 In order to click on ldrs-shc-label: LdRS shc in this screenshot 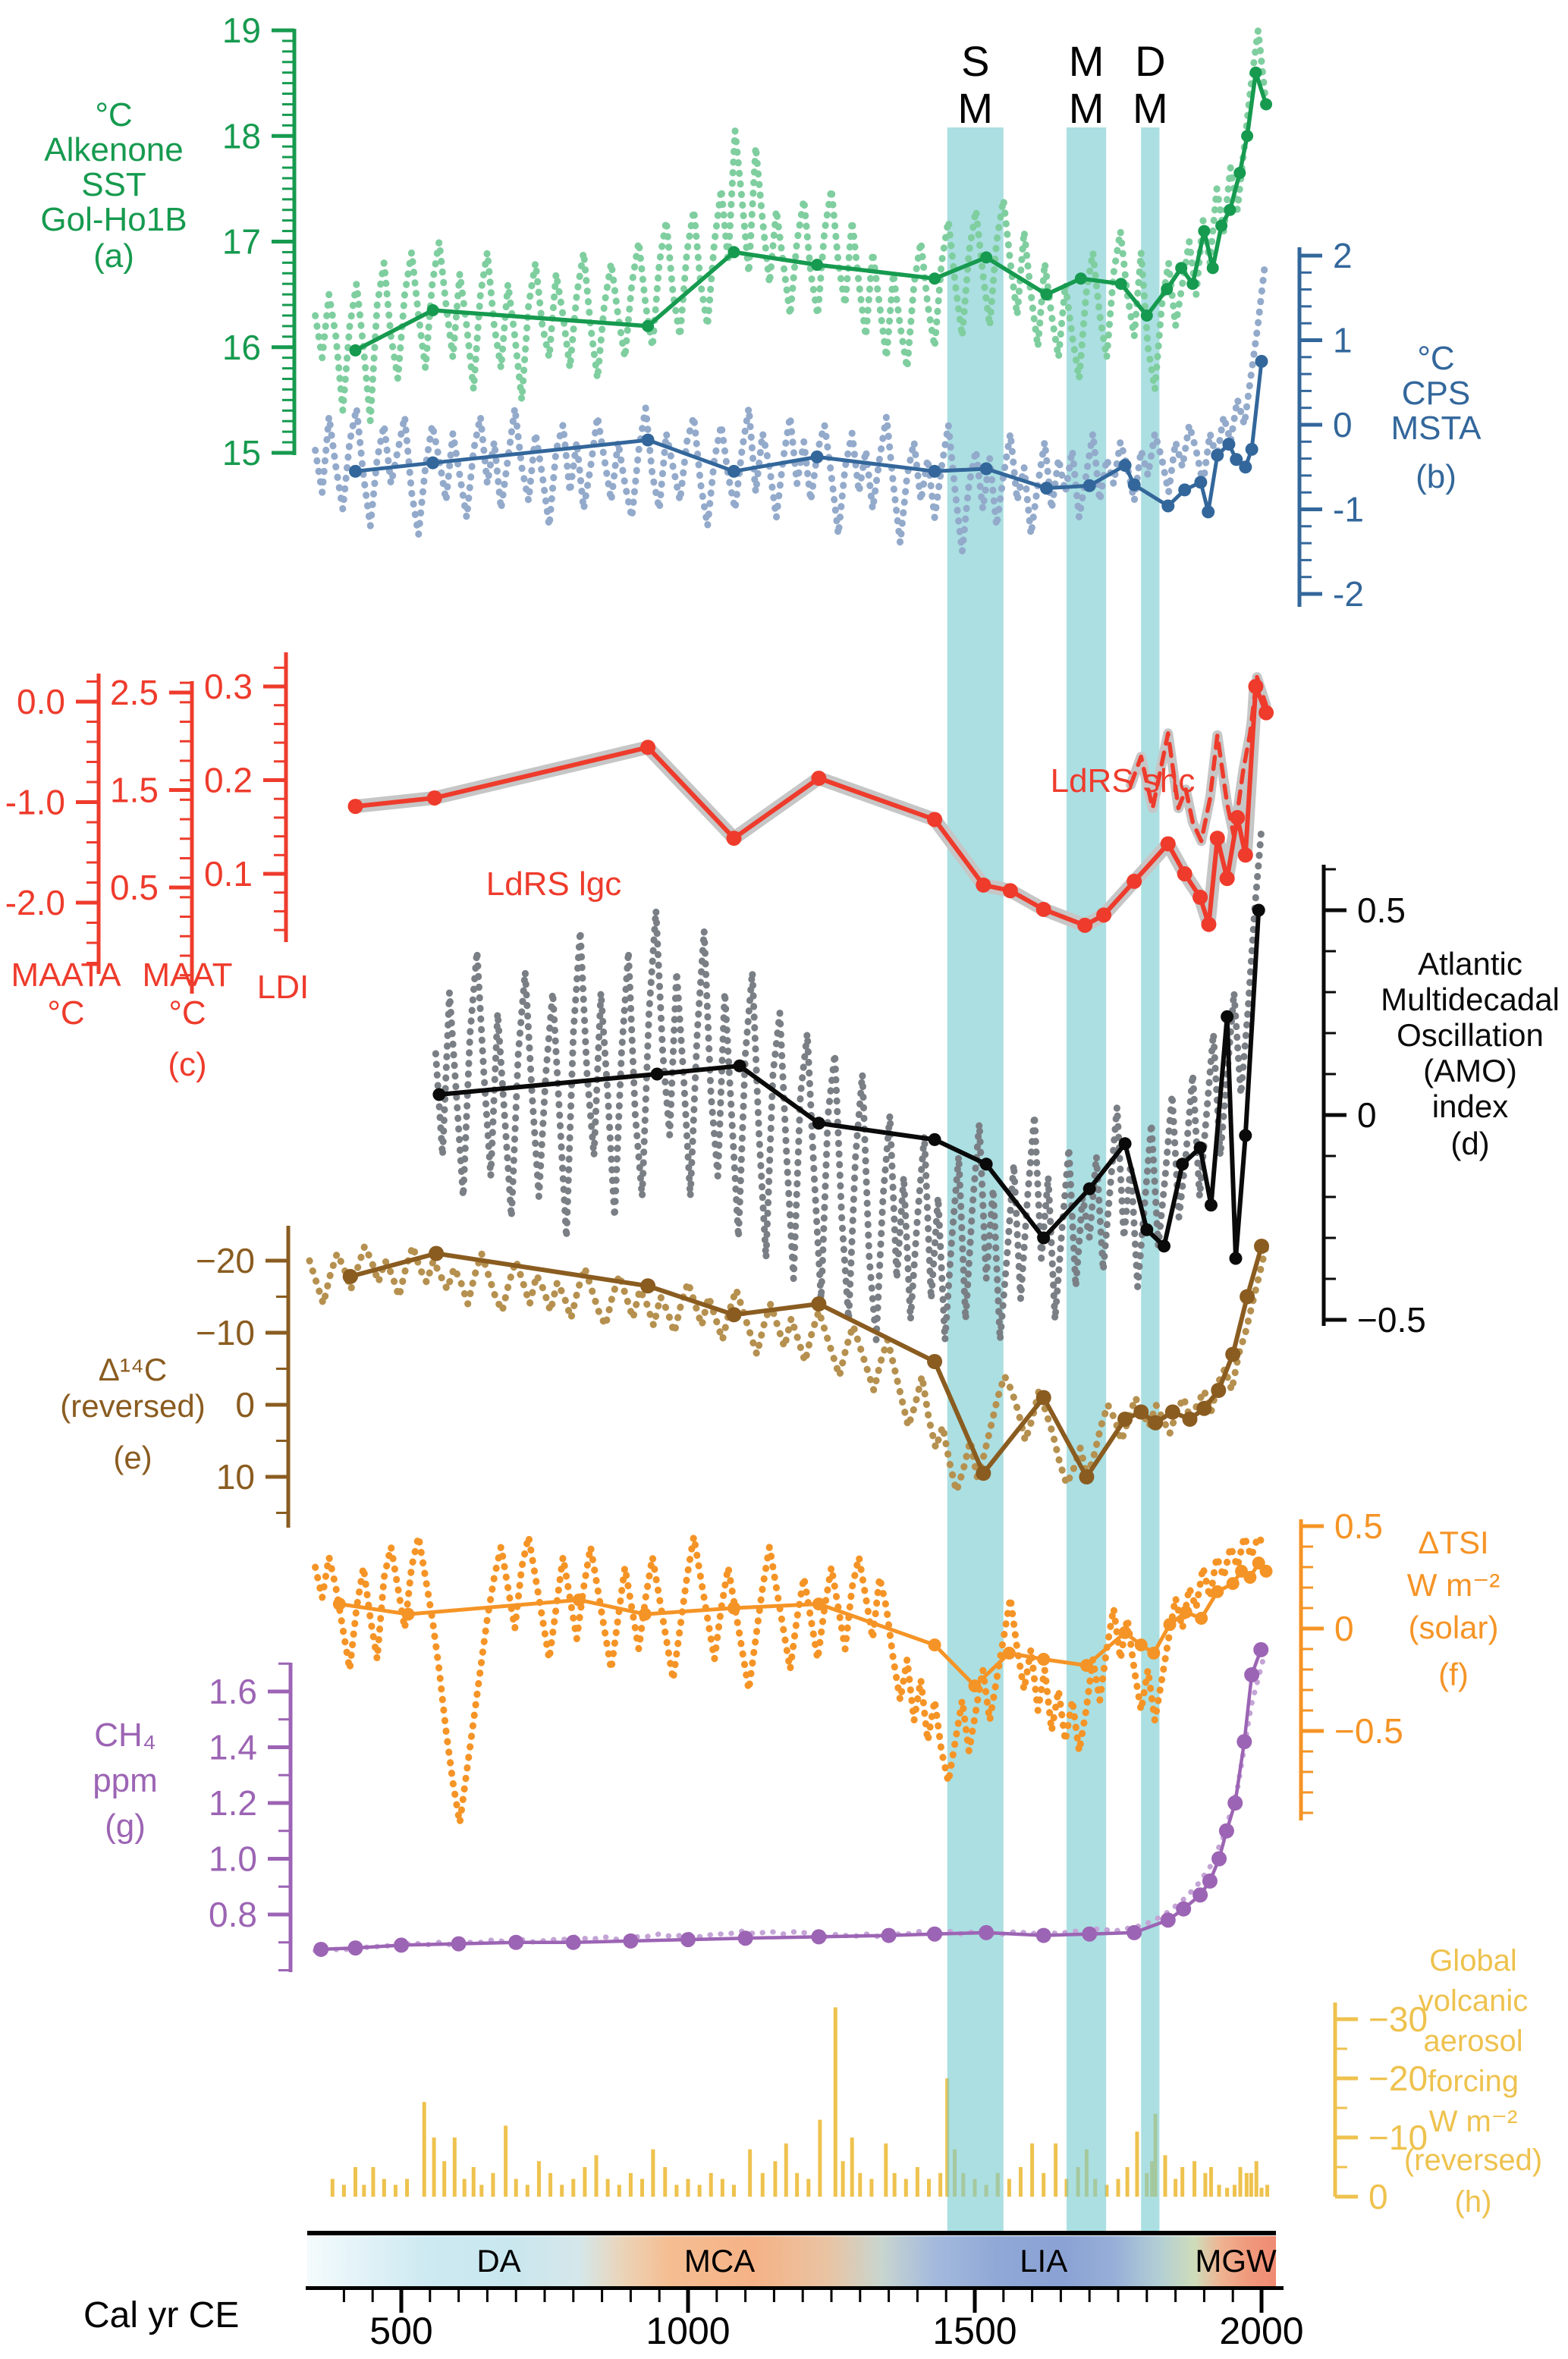, I will do `click(1123, 780)`.